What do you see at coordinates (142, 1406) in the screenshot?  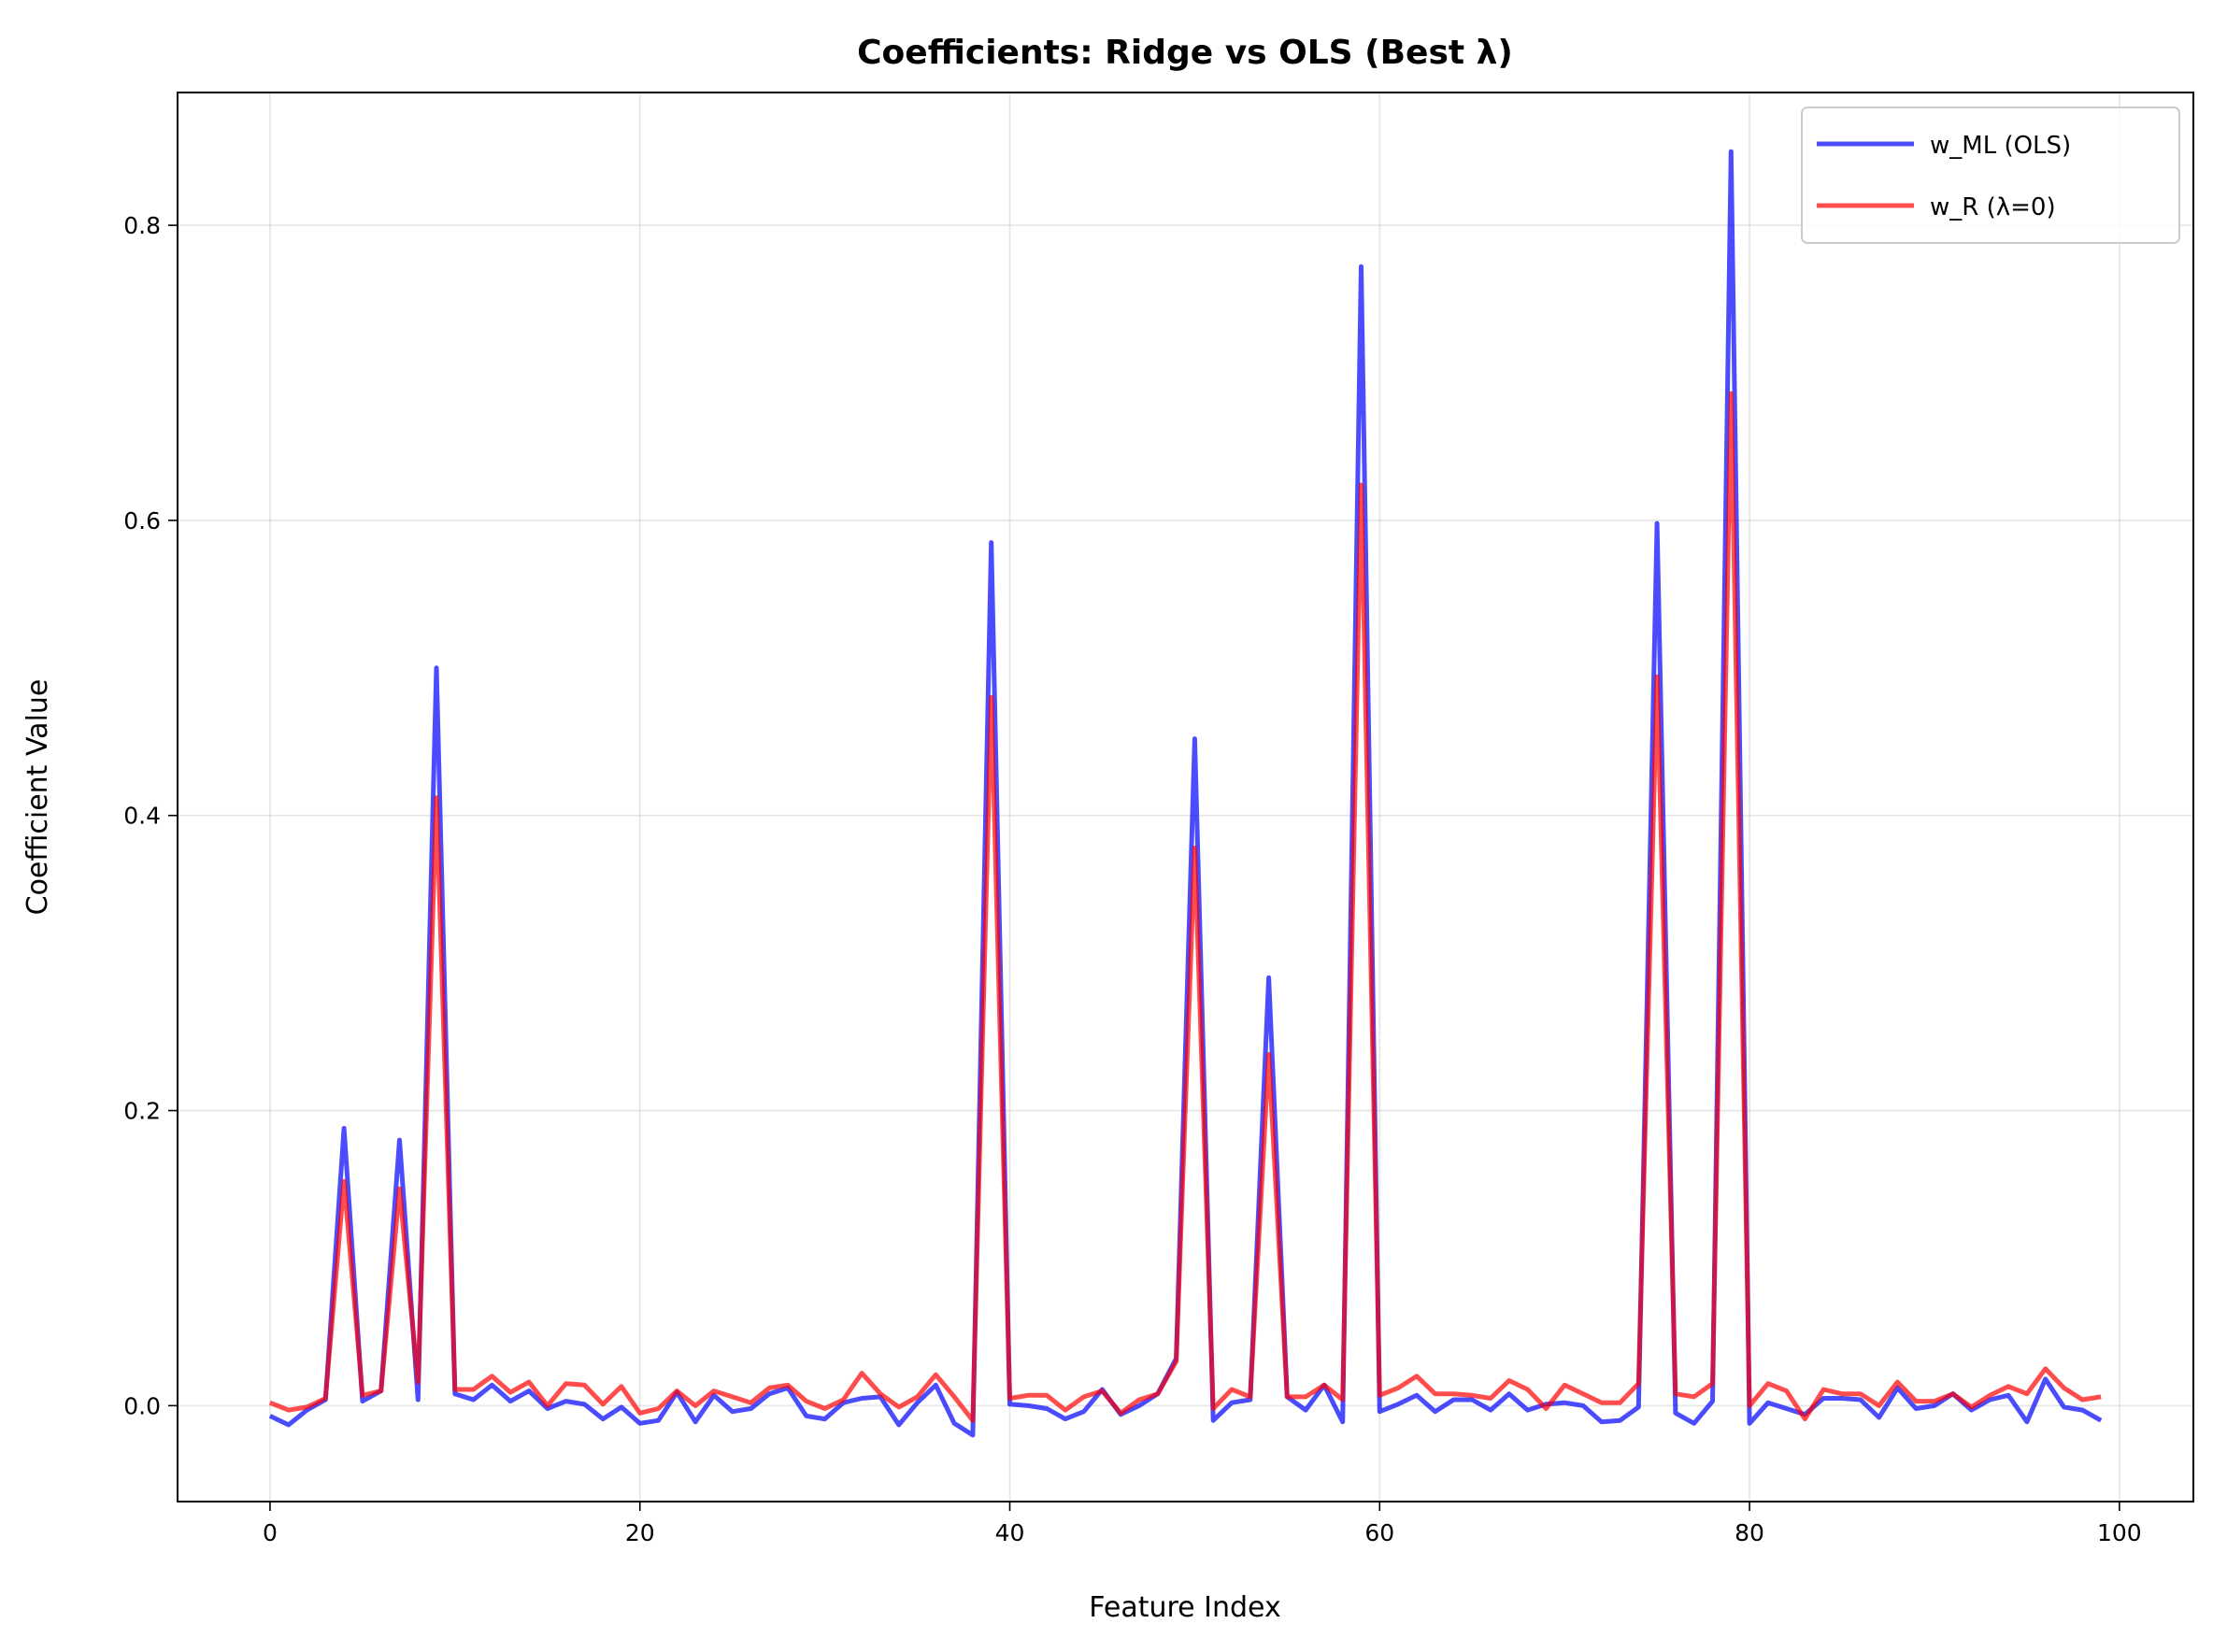 I see `y-tick-label: 0.0` at bounding box center [142, 1406].